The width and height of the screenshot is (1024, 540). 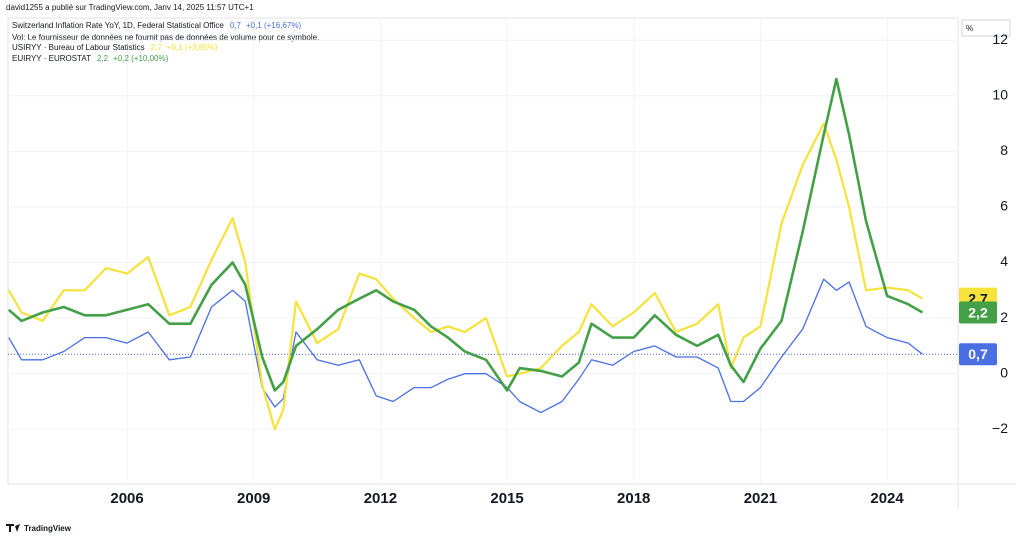 I want to click on x-tick-label: 2021, so click(x=760, y=498).